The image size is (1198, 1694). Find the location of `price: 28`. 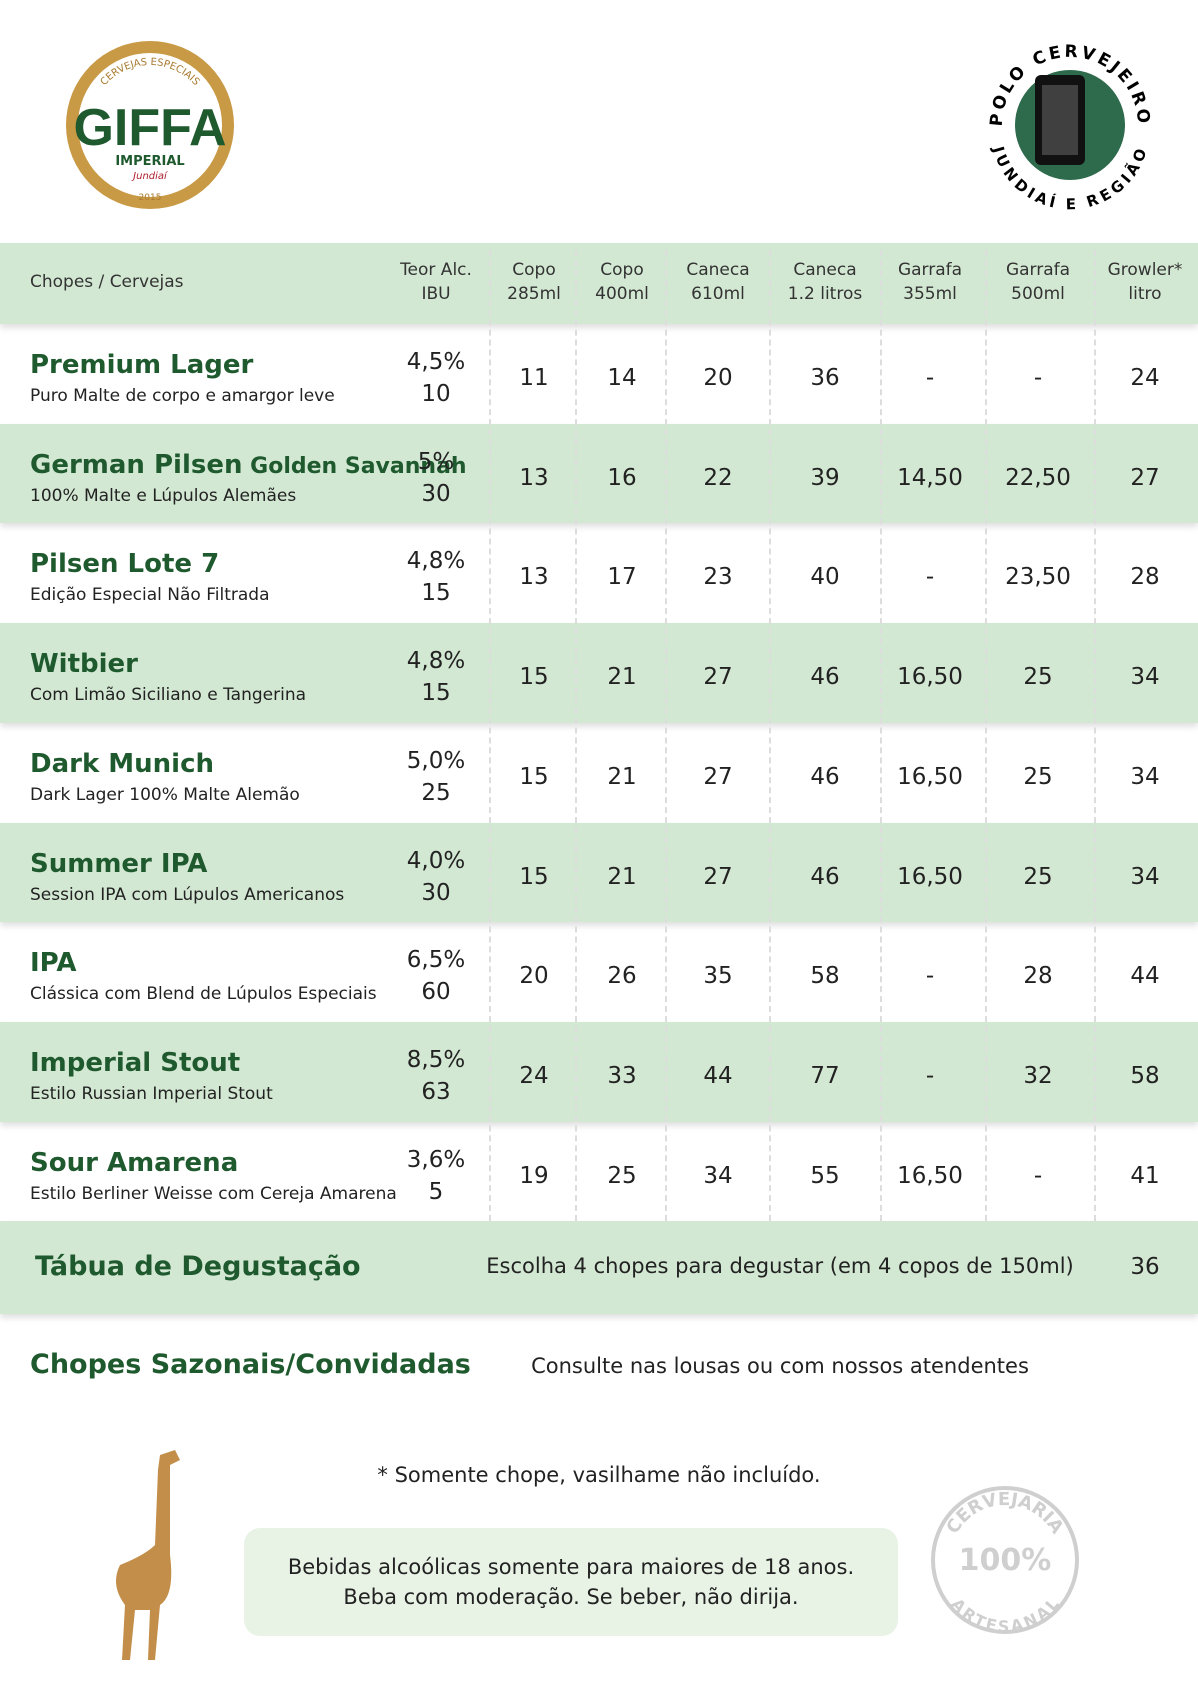

price: 28 is located at coordinates (1038, 976).